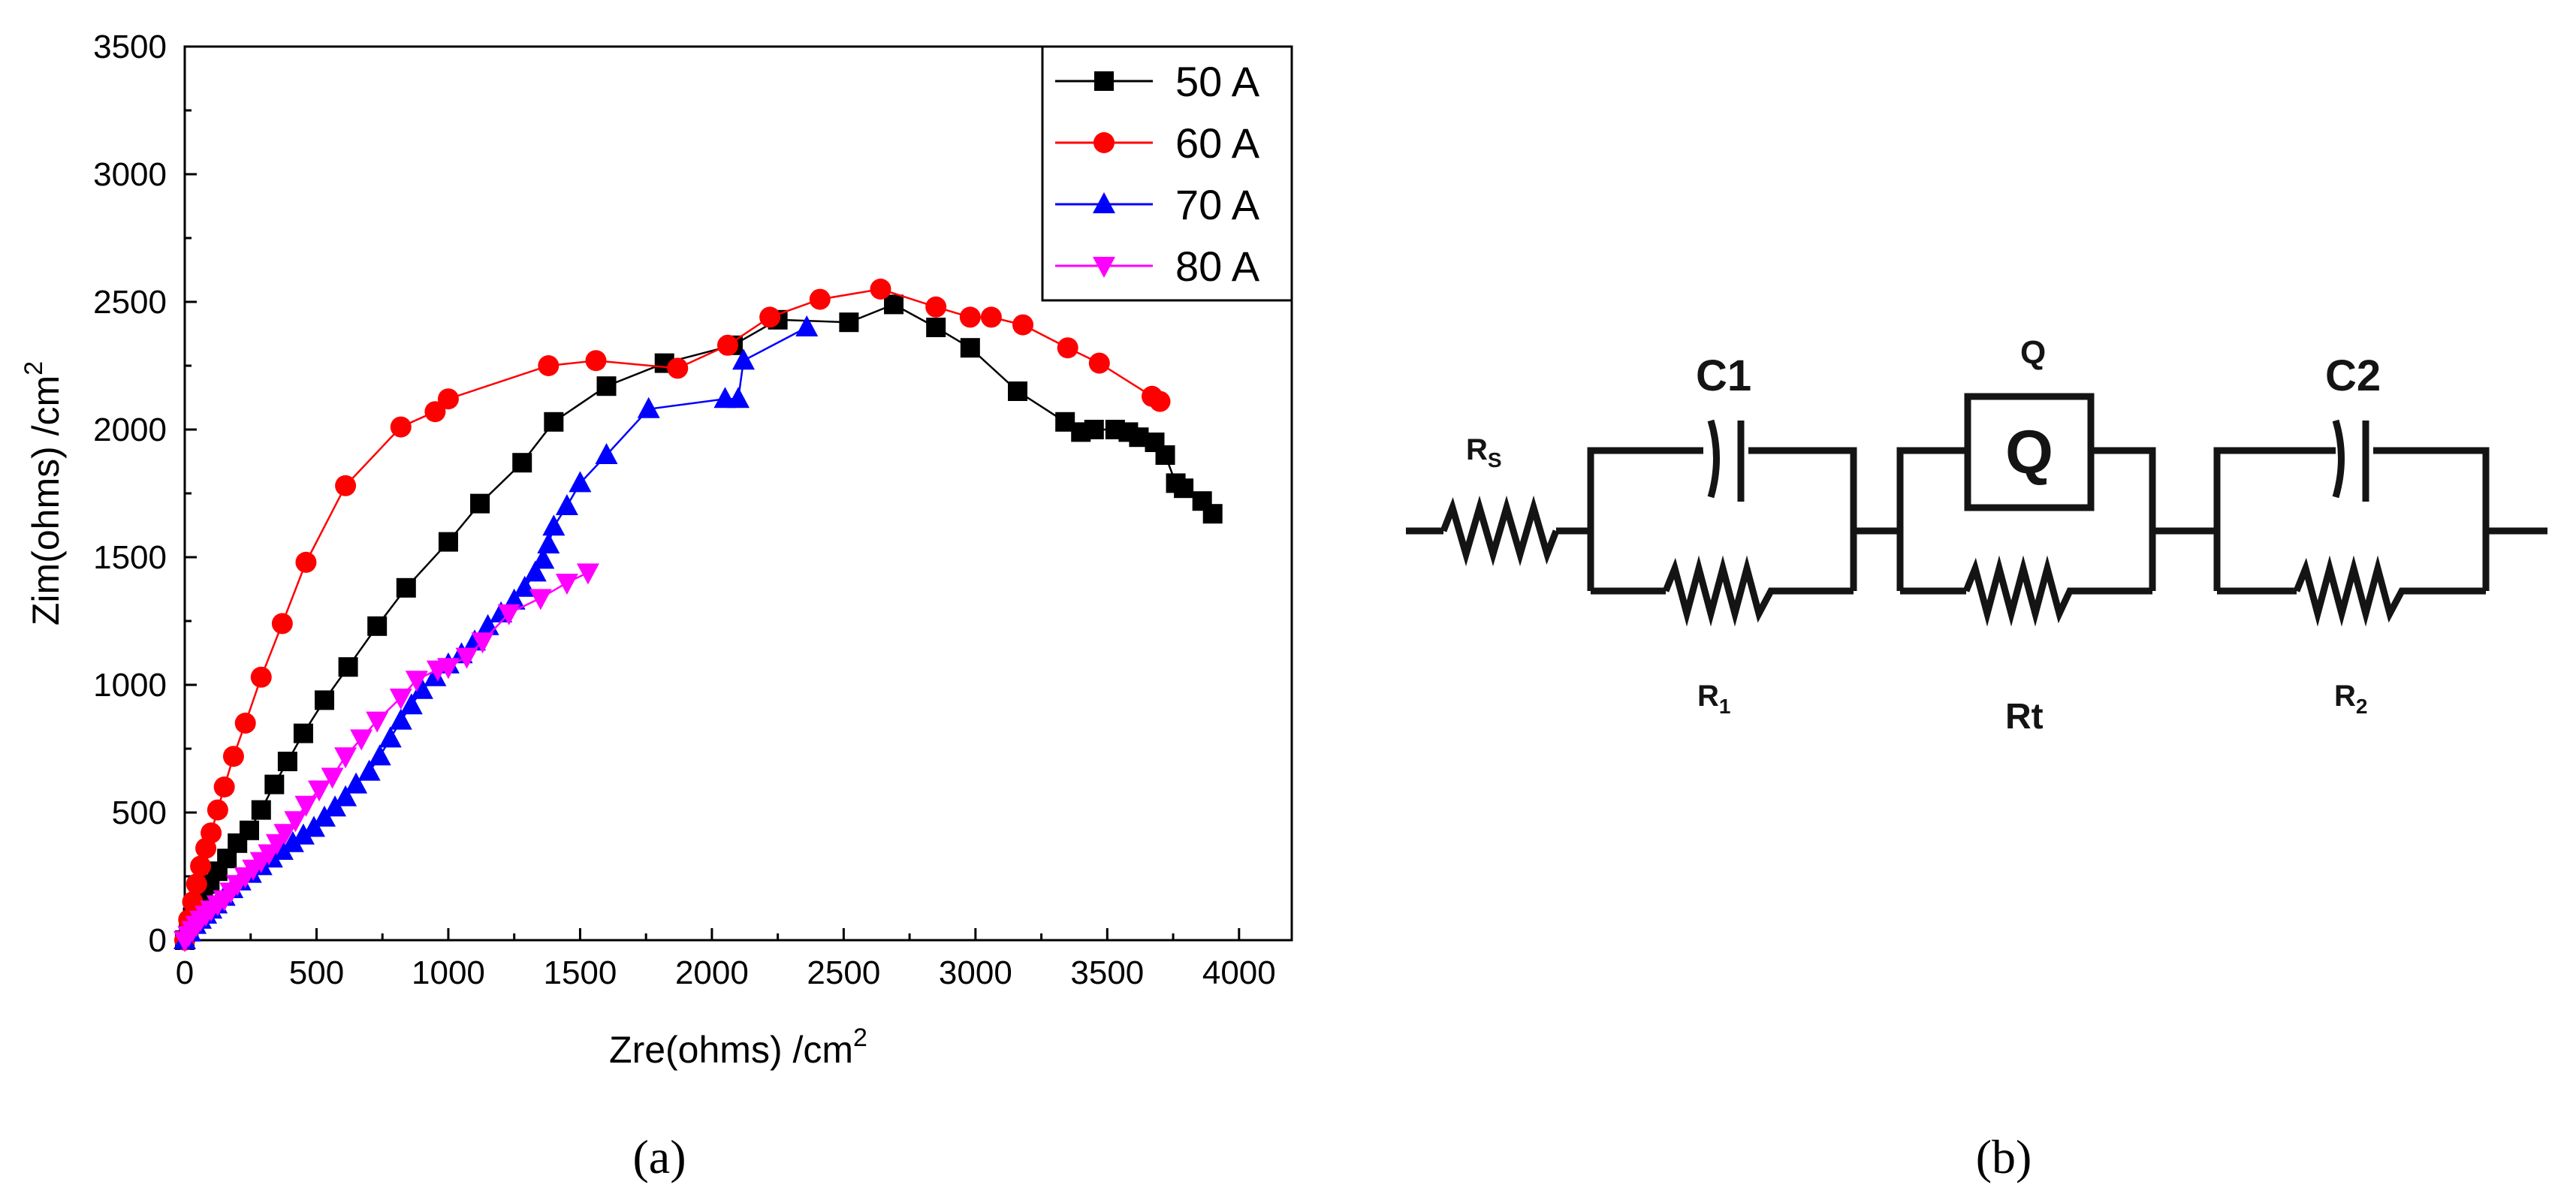  I want to click on x-tick-label: 1500, so click(580, 972).